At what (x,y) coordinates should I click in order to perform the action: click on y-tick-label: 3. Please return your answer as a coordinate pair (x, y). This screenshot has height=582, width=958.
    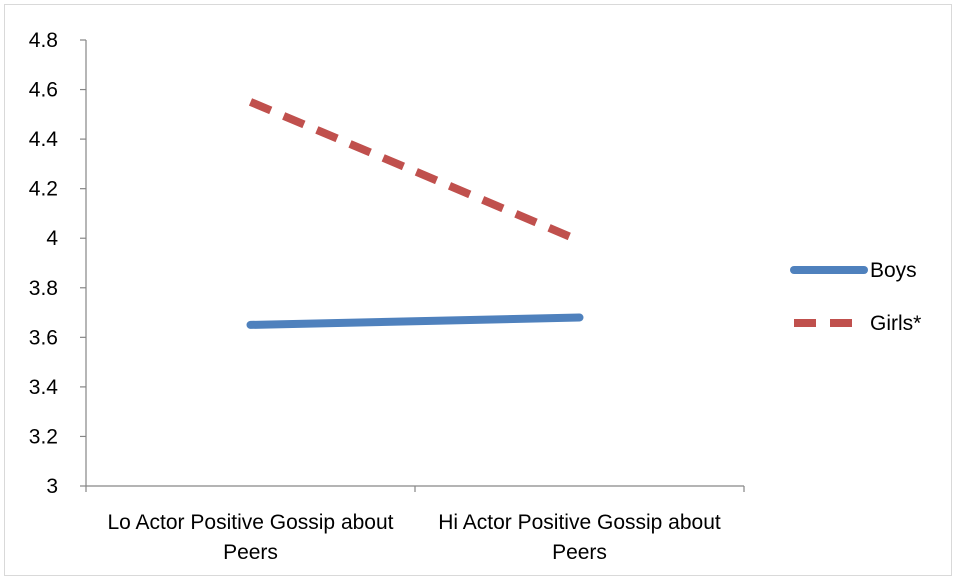
    Looking at the image, I should click on (52, 486).